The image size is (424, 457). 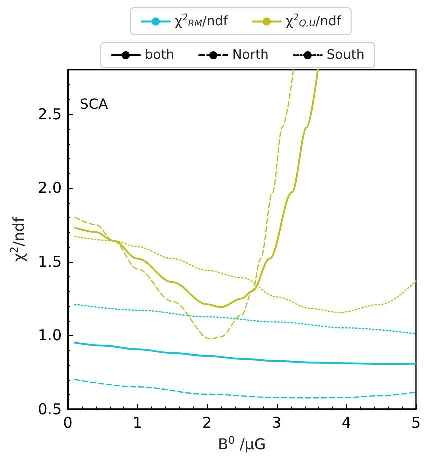 What do you see at coordinates (160, 55) in the screenshot?
I see `legend-label: both` at bounding box center [160, 55].